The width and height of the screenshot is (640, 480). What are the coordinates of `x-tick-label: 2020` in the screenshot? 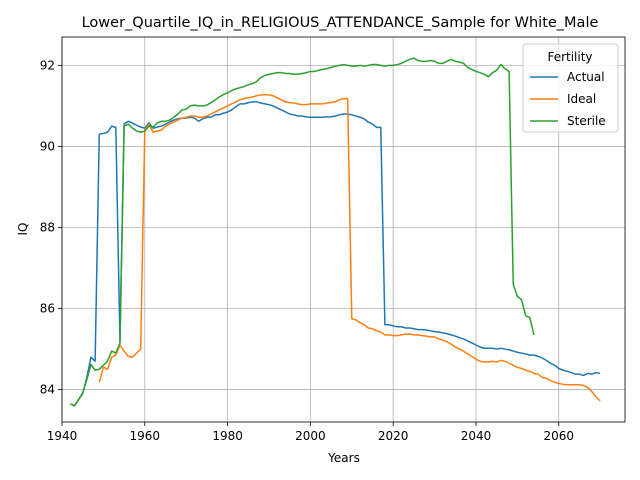 It's located at (393, 436).